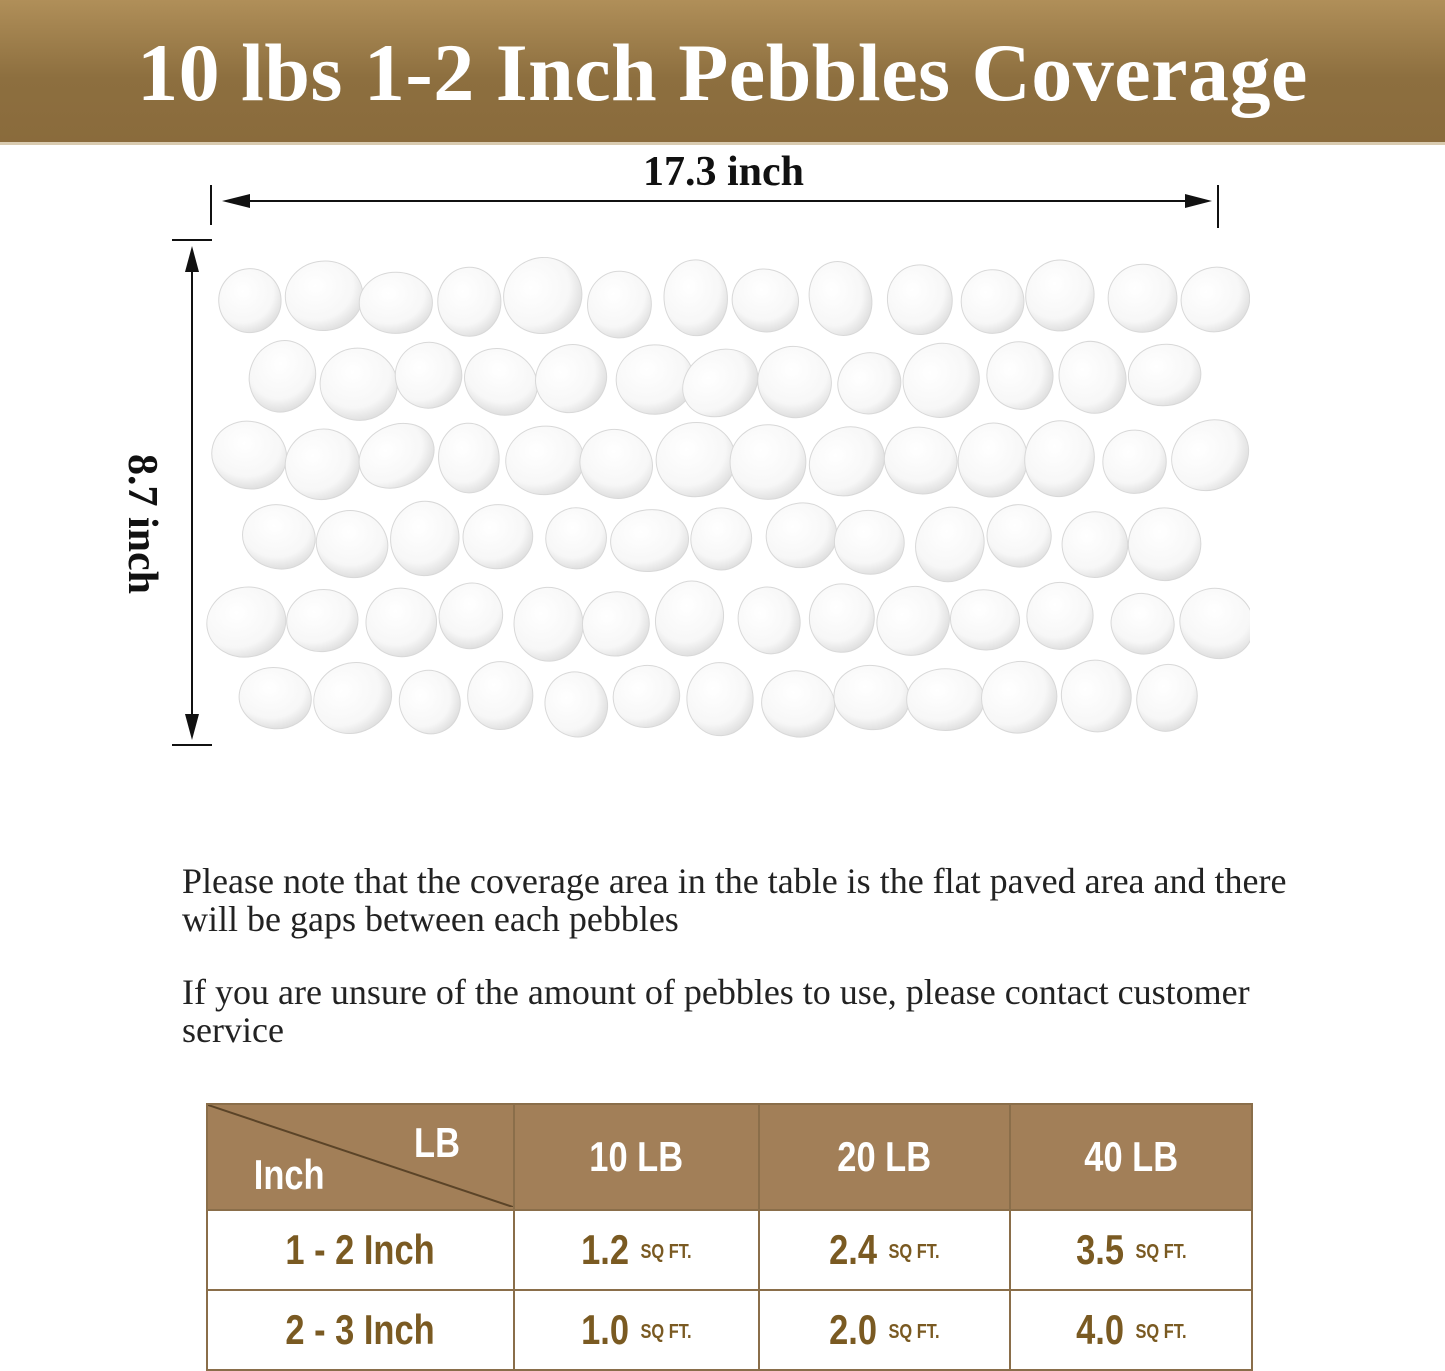 This screenshot has width=1445, height=1371. I want to click on table-header-row: LB Inch 10 LB 20 LB 40 LB, so click(729, 1157).